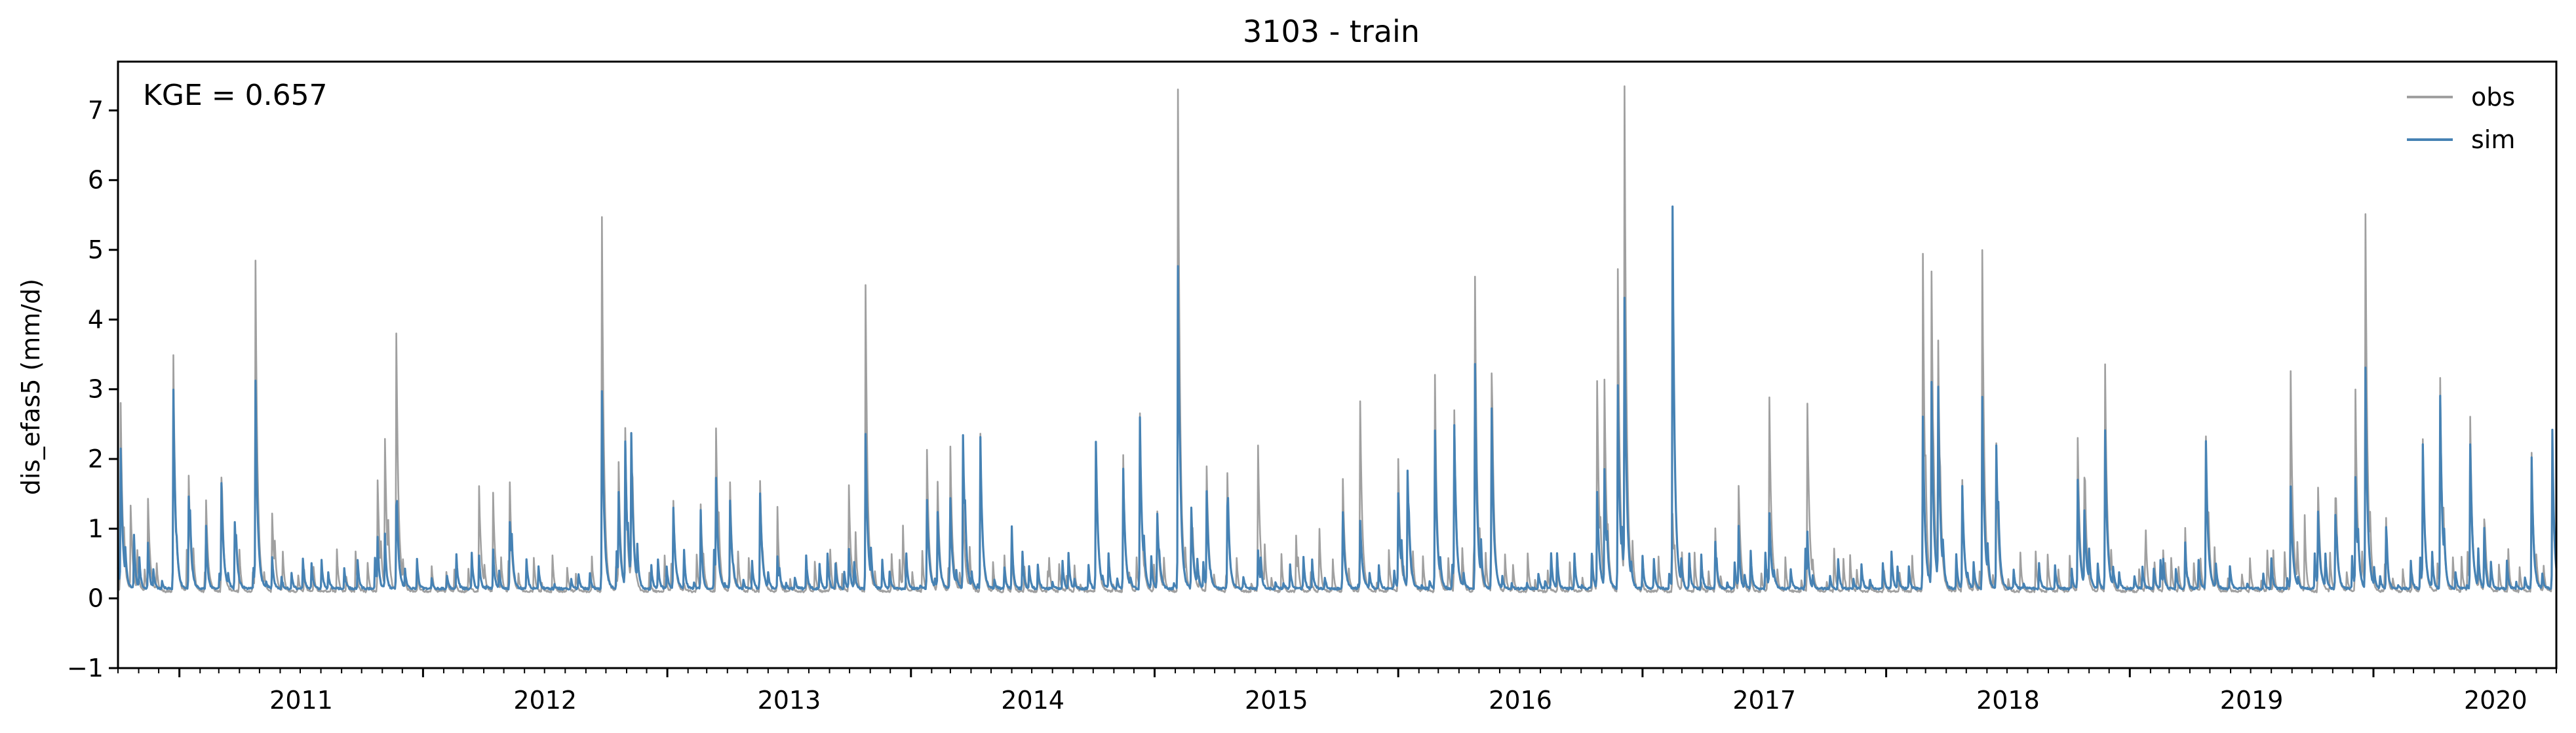 The image size is (2576, 733). Describe the element at coordinates (96, 319) in the screenshot. I see `y-tick-label-5: 4` at that location.